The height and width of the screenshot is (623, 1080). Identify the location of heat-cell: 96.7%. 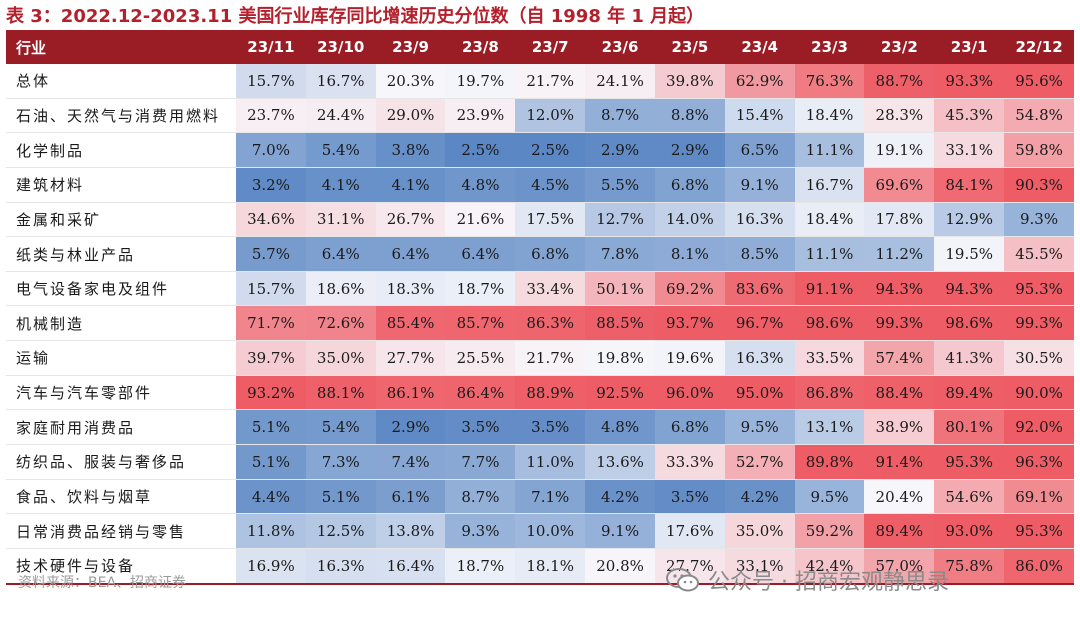
(759, 323).